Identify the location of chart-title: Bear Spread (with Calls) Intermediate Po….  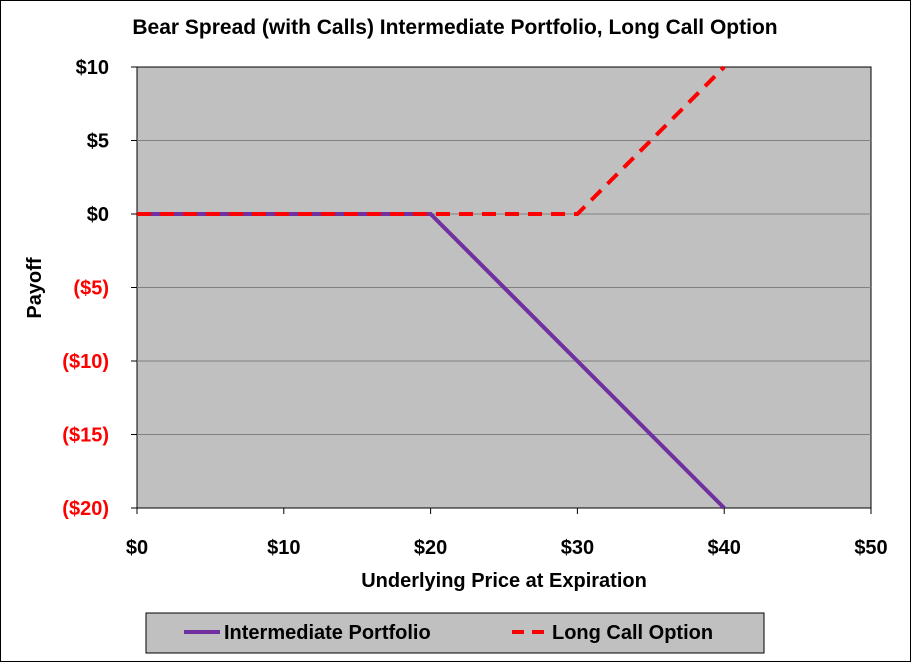
(454, 27).